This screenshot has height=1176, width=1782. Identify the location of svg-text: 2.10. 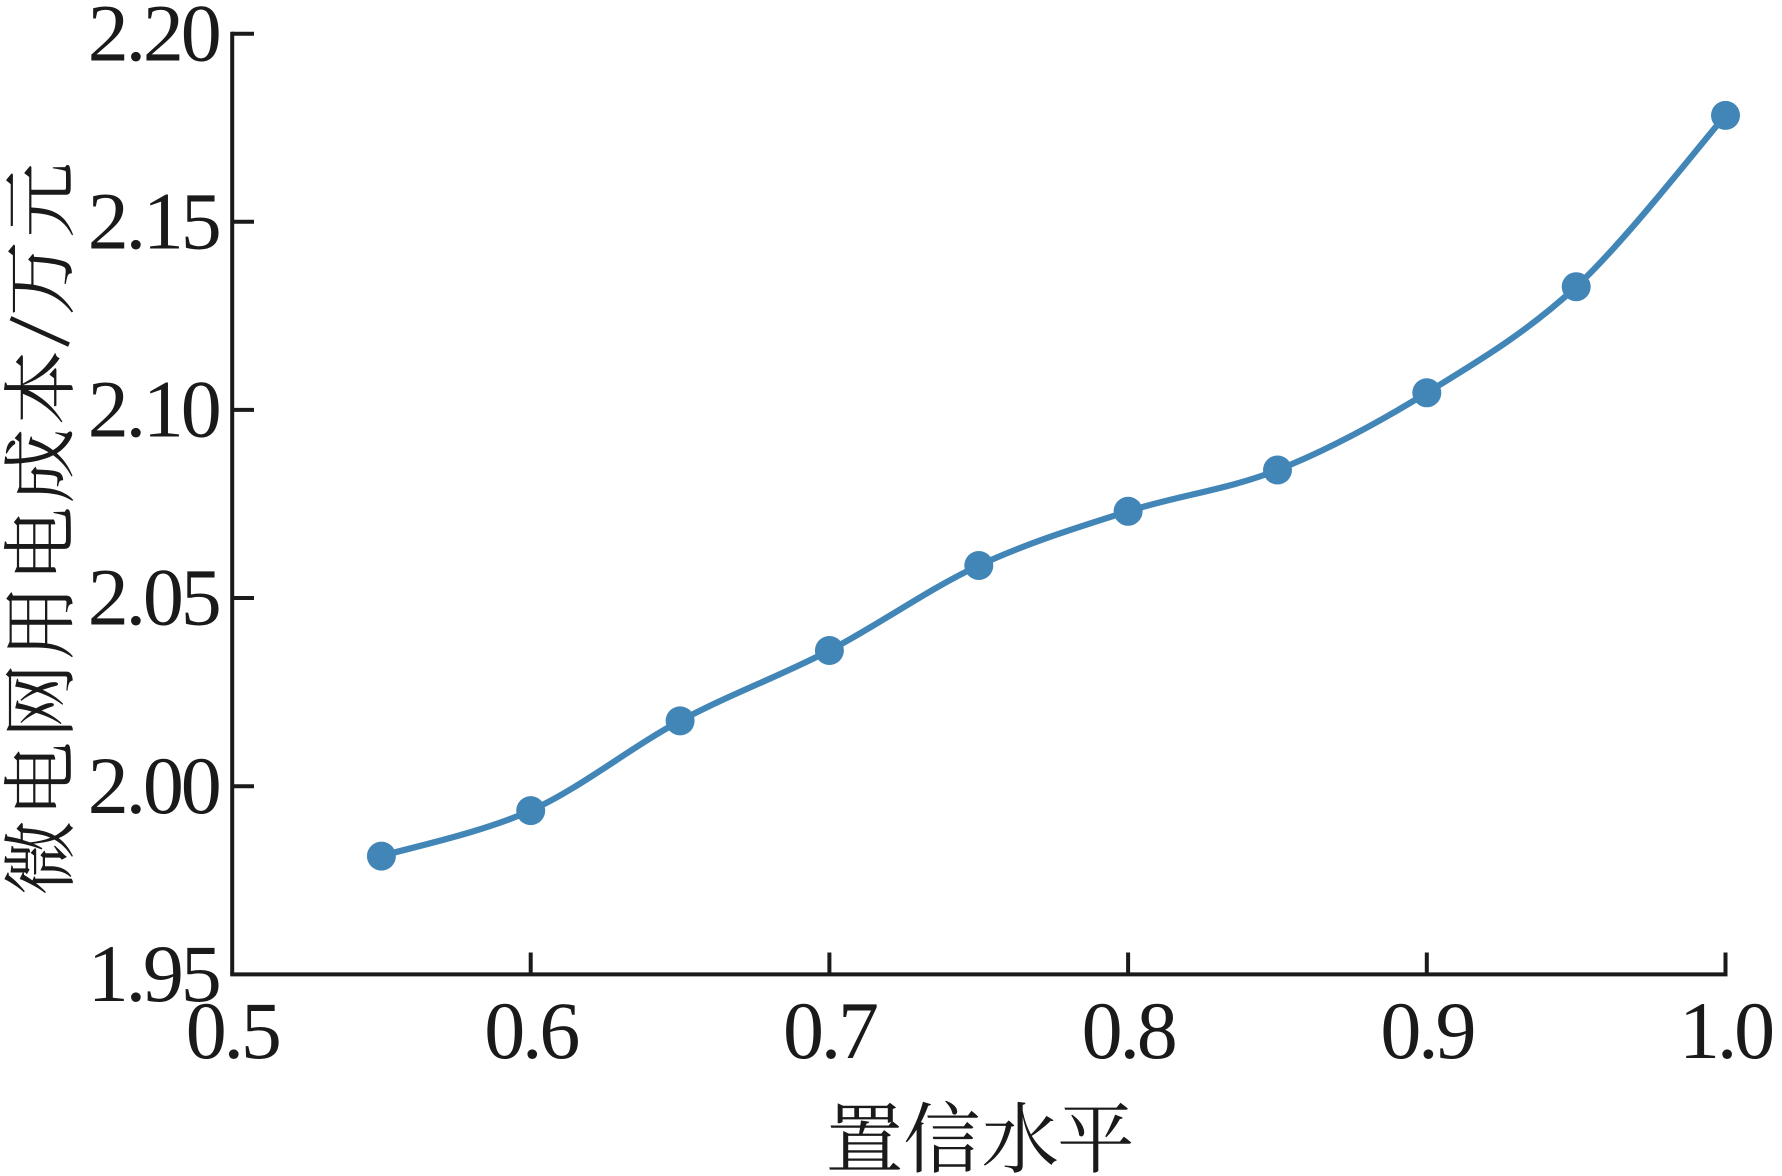
(153, 409).